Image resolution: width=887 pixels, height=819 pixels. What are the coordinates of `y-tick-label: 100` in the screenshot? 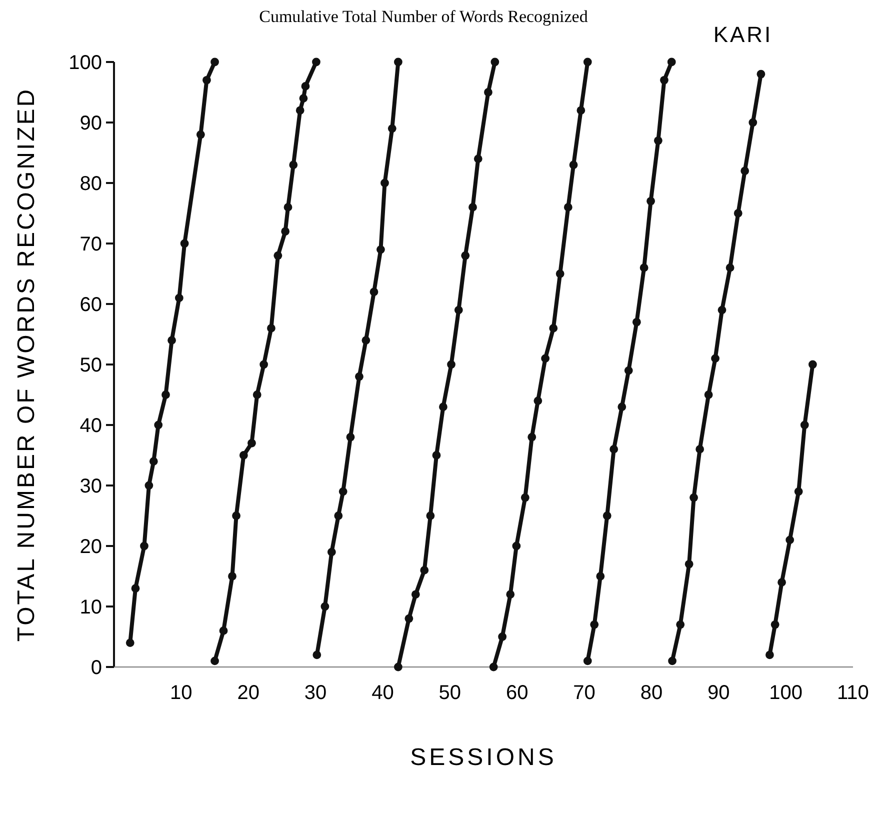 It's located at (85, 63).